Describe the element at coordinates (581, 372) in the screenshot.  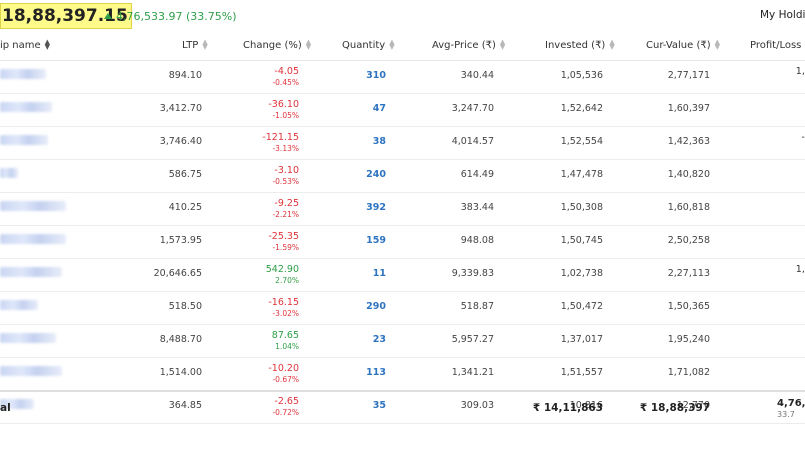
I see `invested-cell: 1,51,557` at that location.